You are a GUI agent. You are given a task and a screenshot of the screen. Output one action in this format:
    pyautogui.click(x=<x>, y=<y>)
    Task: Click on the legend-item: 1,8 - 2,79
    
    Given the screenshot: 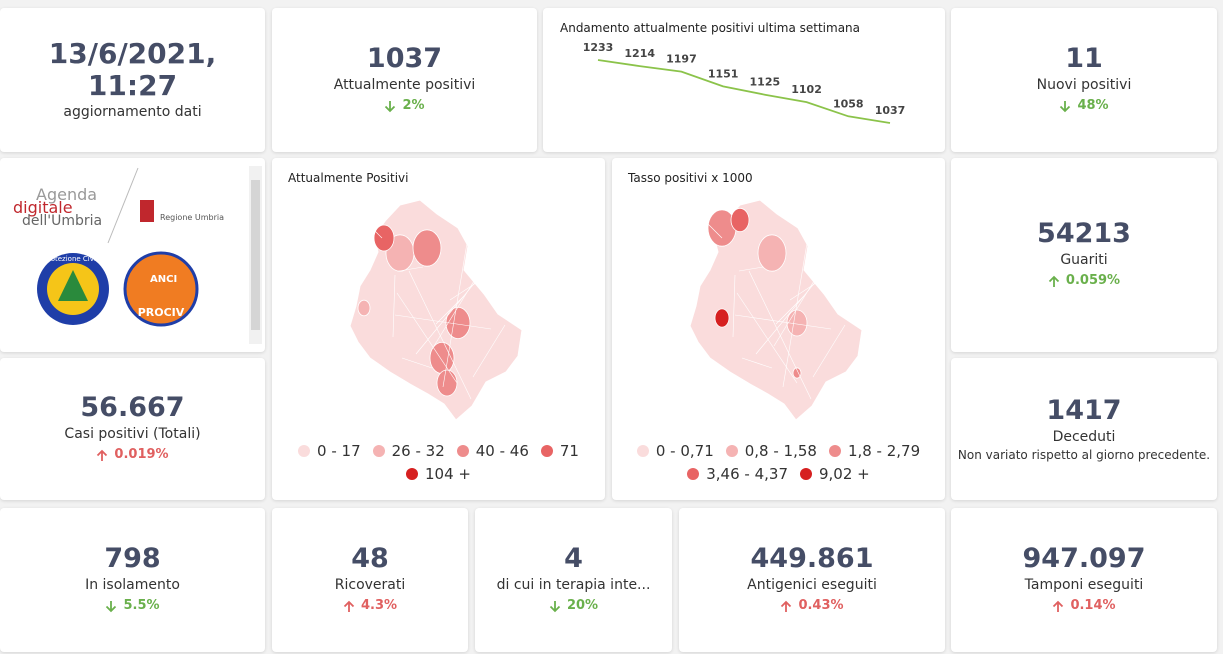 What is the action you would take?
    pyautogui.click(x=874, y=451)
    